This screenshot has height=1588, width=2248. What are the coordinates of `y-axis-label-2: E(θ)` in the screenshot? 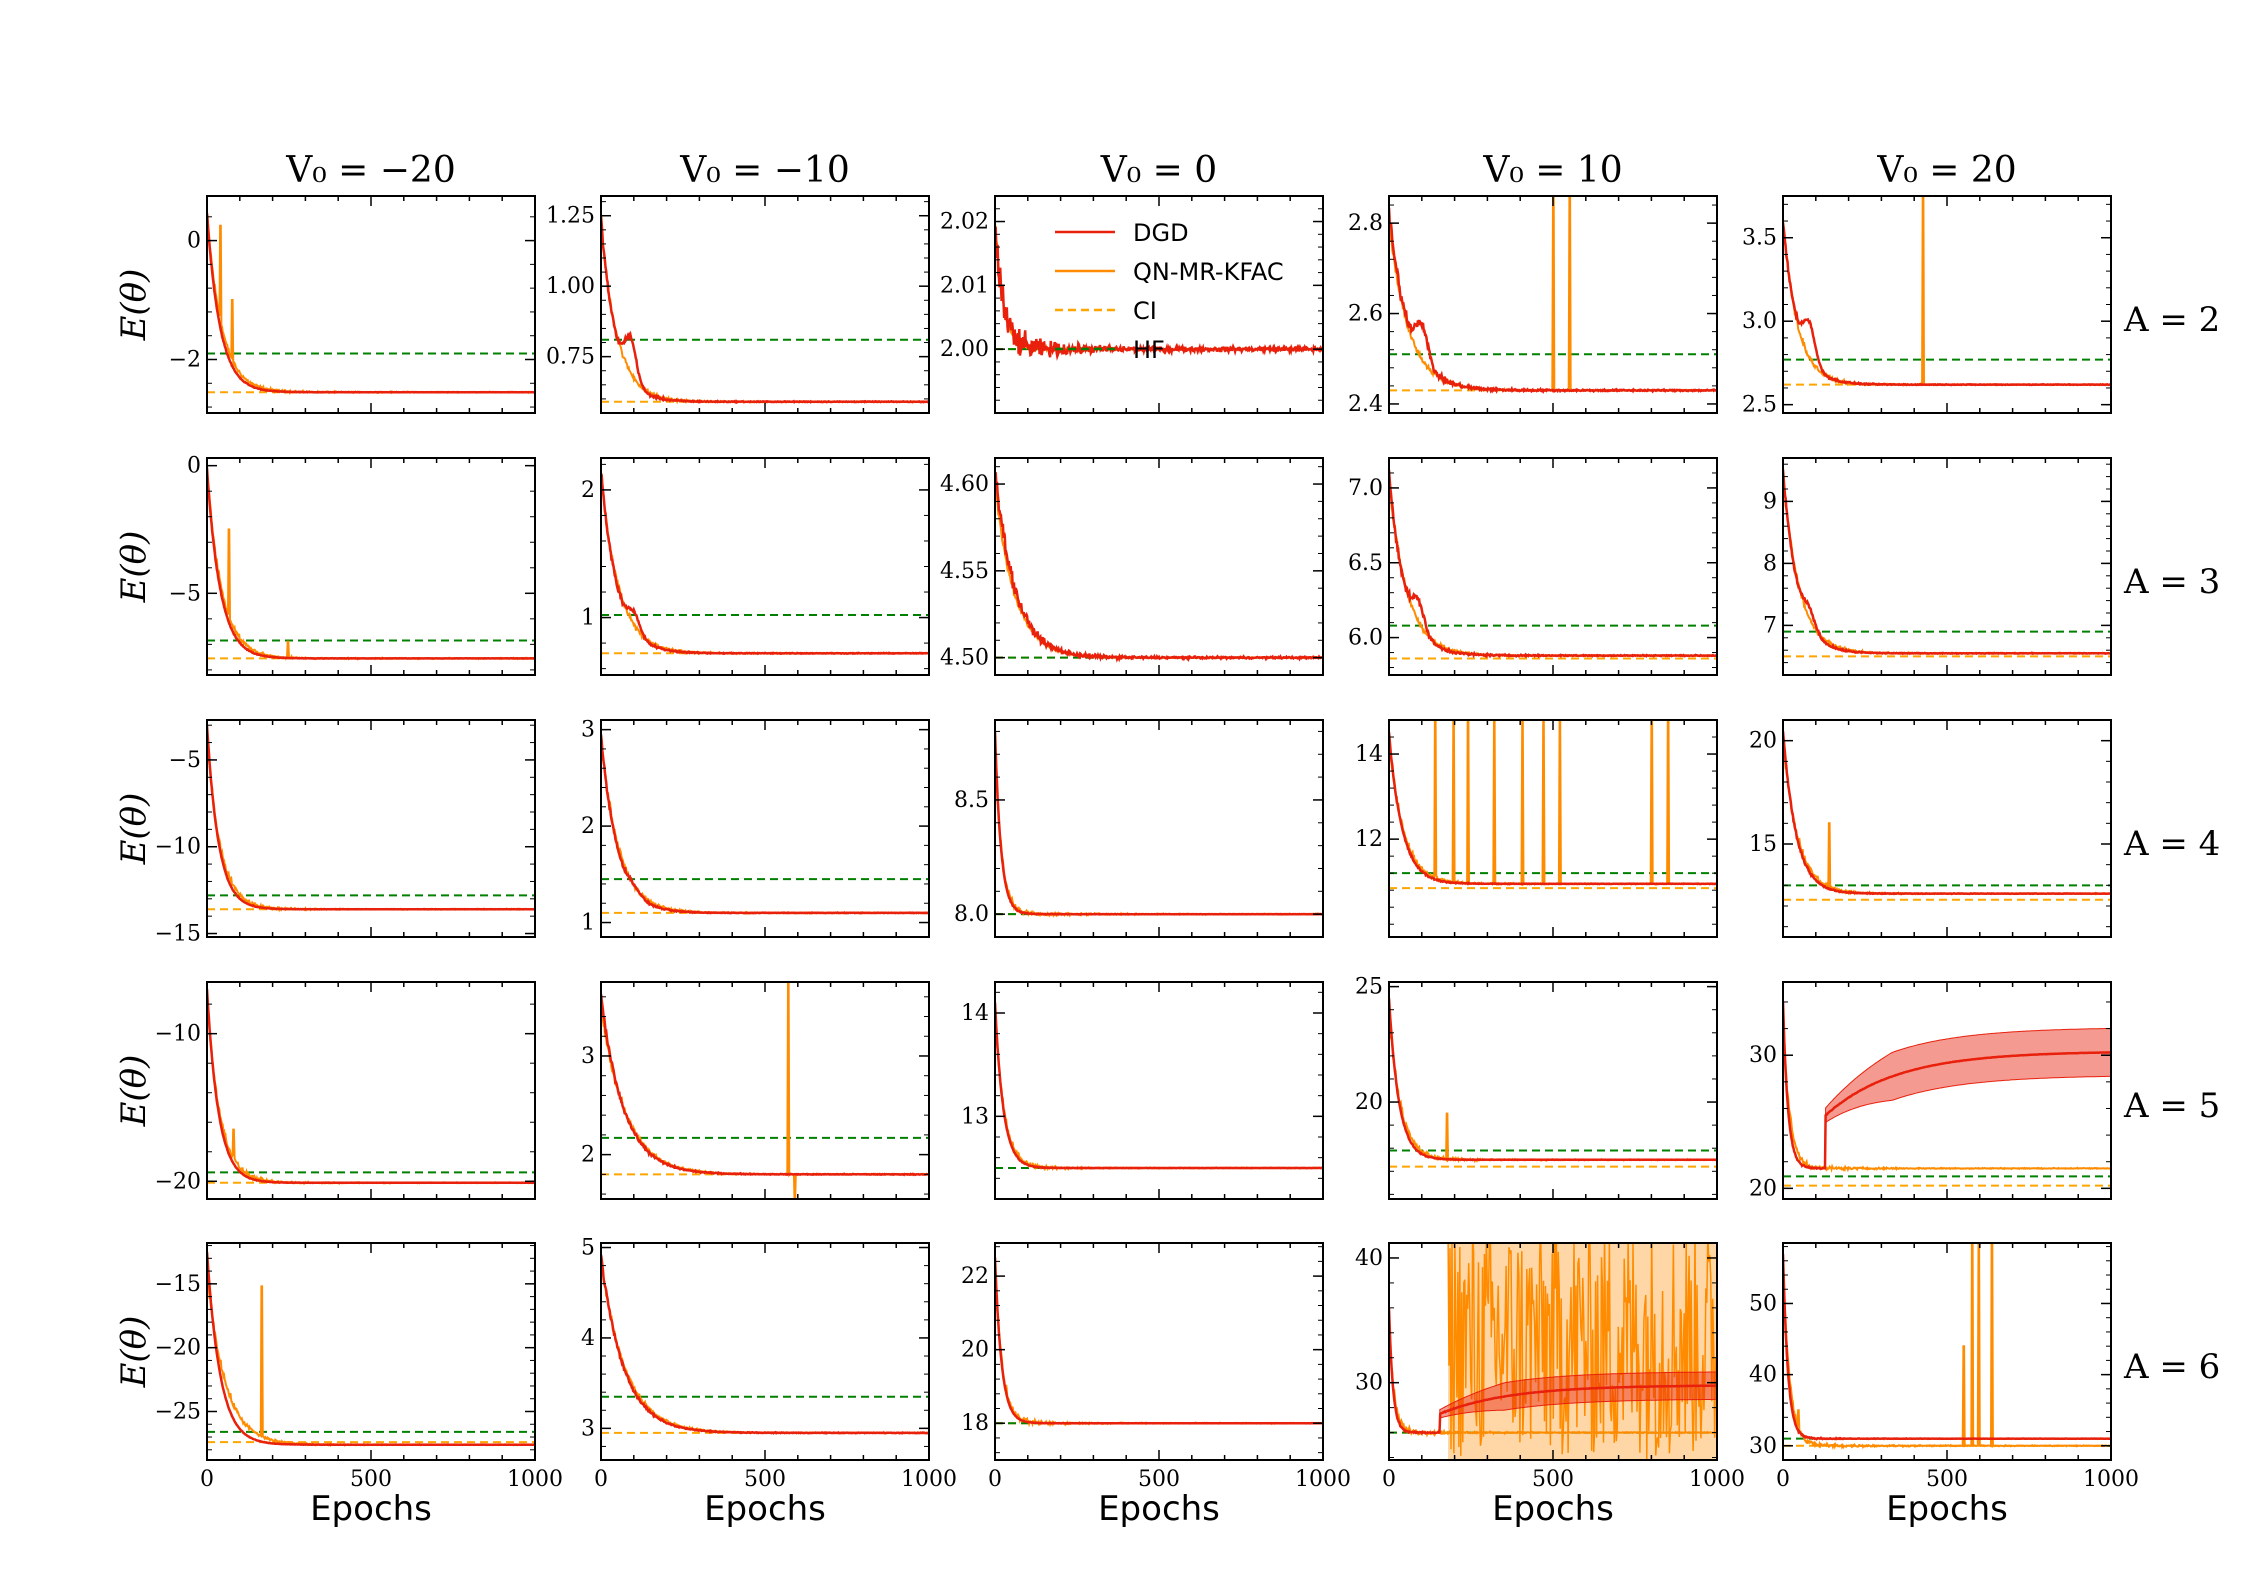 It's located at (134, 829).